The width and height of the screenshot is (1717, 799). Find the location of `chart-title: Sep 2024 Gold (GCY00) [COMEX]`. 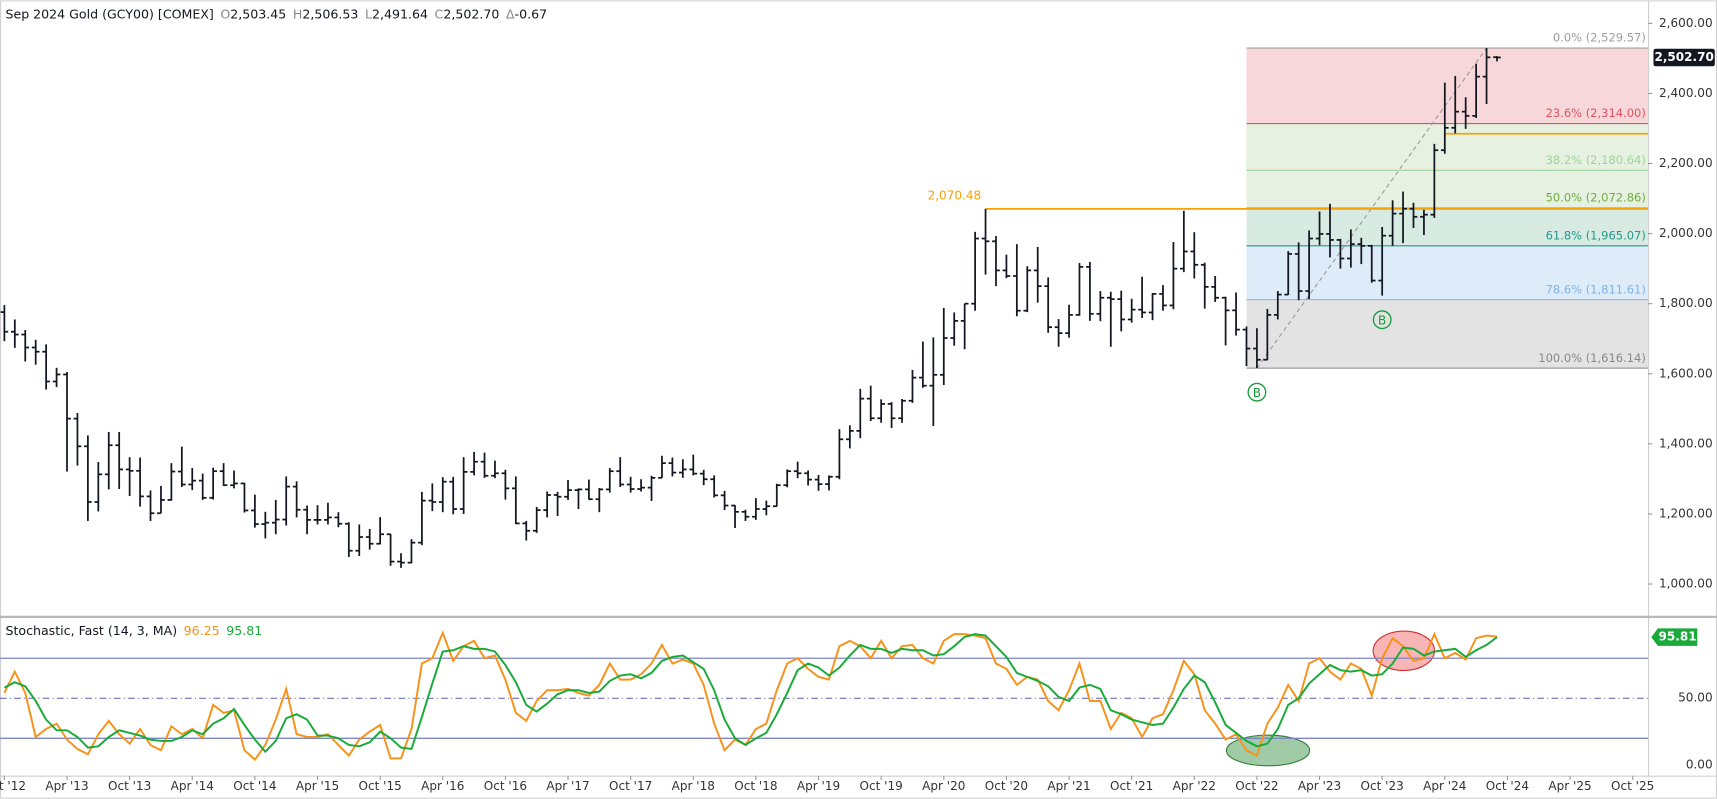

chart-title: Sep 2024 Gold (GCY00) [COMEX] is located at coordinates (109, 13).